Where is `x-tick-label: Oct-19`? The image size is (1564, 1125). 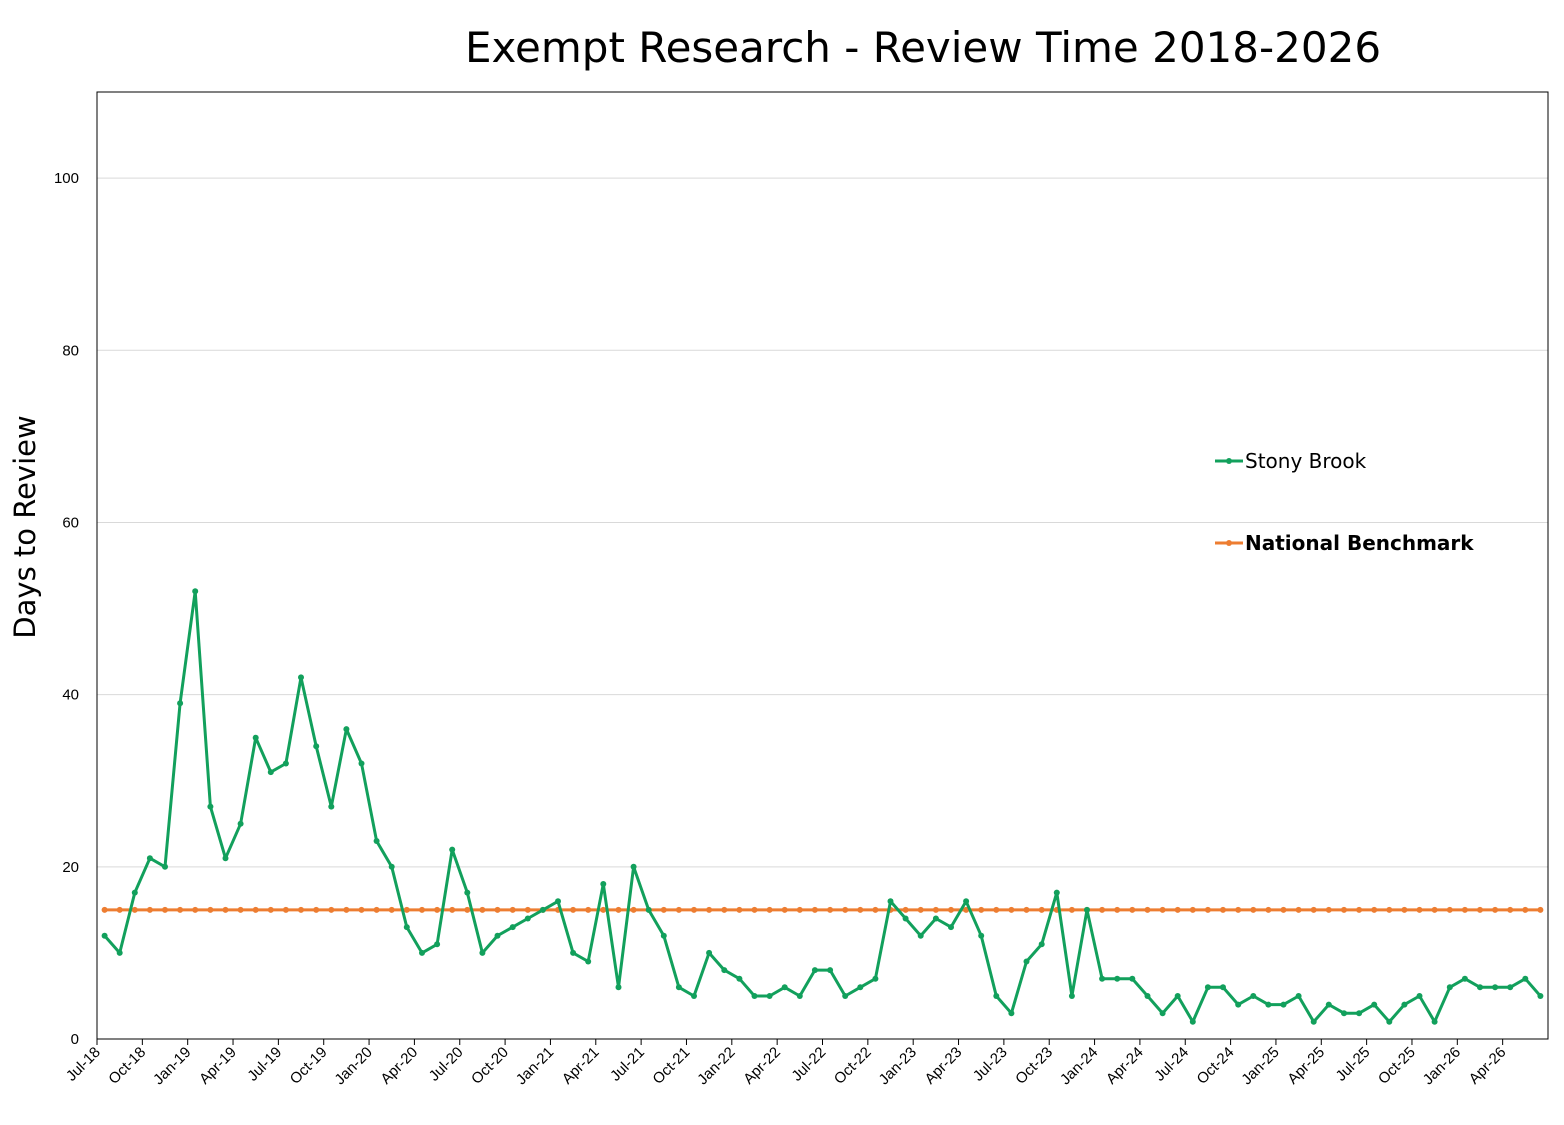 x-tick-label: Oct-19 is located at coordinates (309, 1066).